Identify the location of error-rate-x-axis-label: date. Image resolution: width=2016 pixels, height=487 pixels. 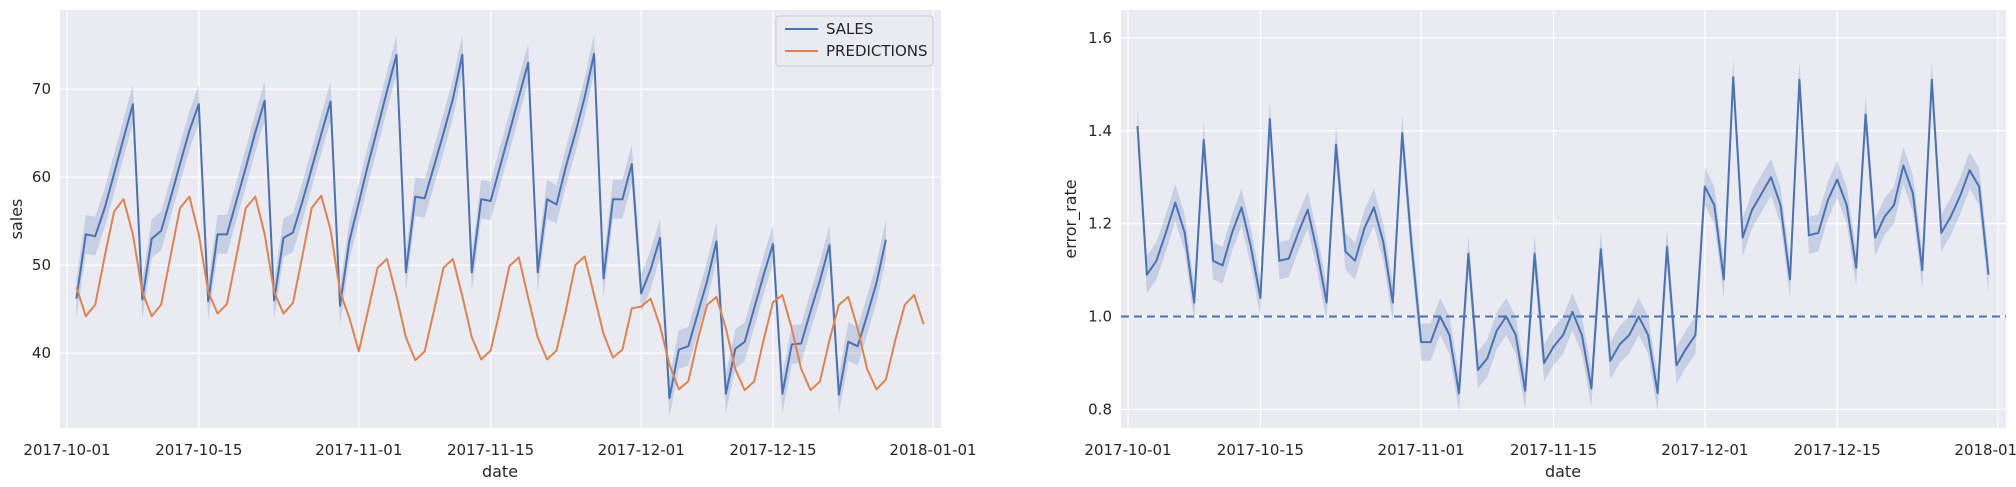
(1563, 471).